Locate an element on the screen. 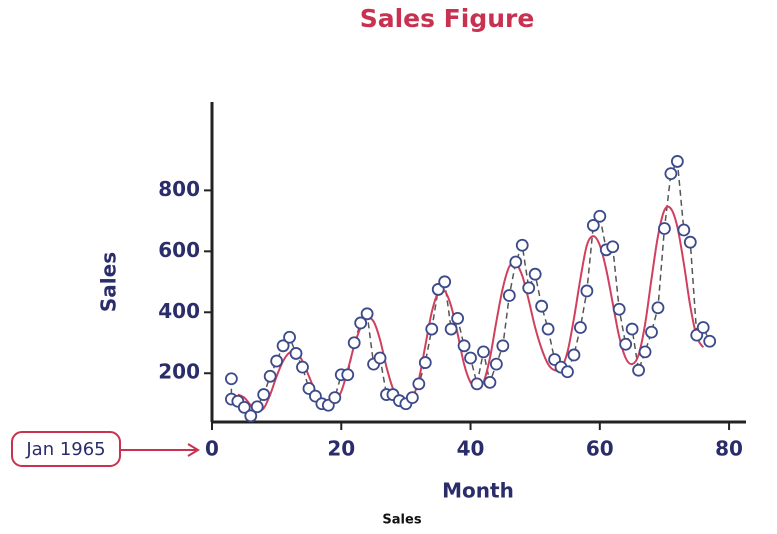 The height and width of the screenshot is (534, 777). x-tick-label: 60 is located at coordinates (600, 449).